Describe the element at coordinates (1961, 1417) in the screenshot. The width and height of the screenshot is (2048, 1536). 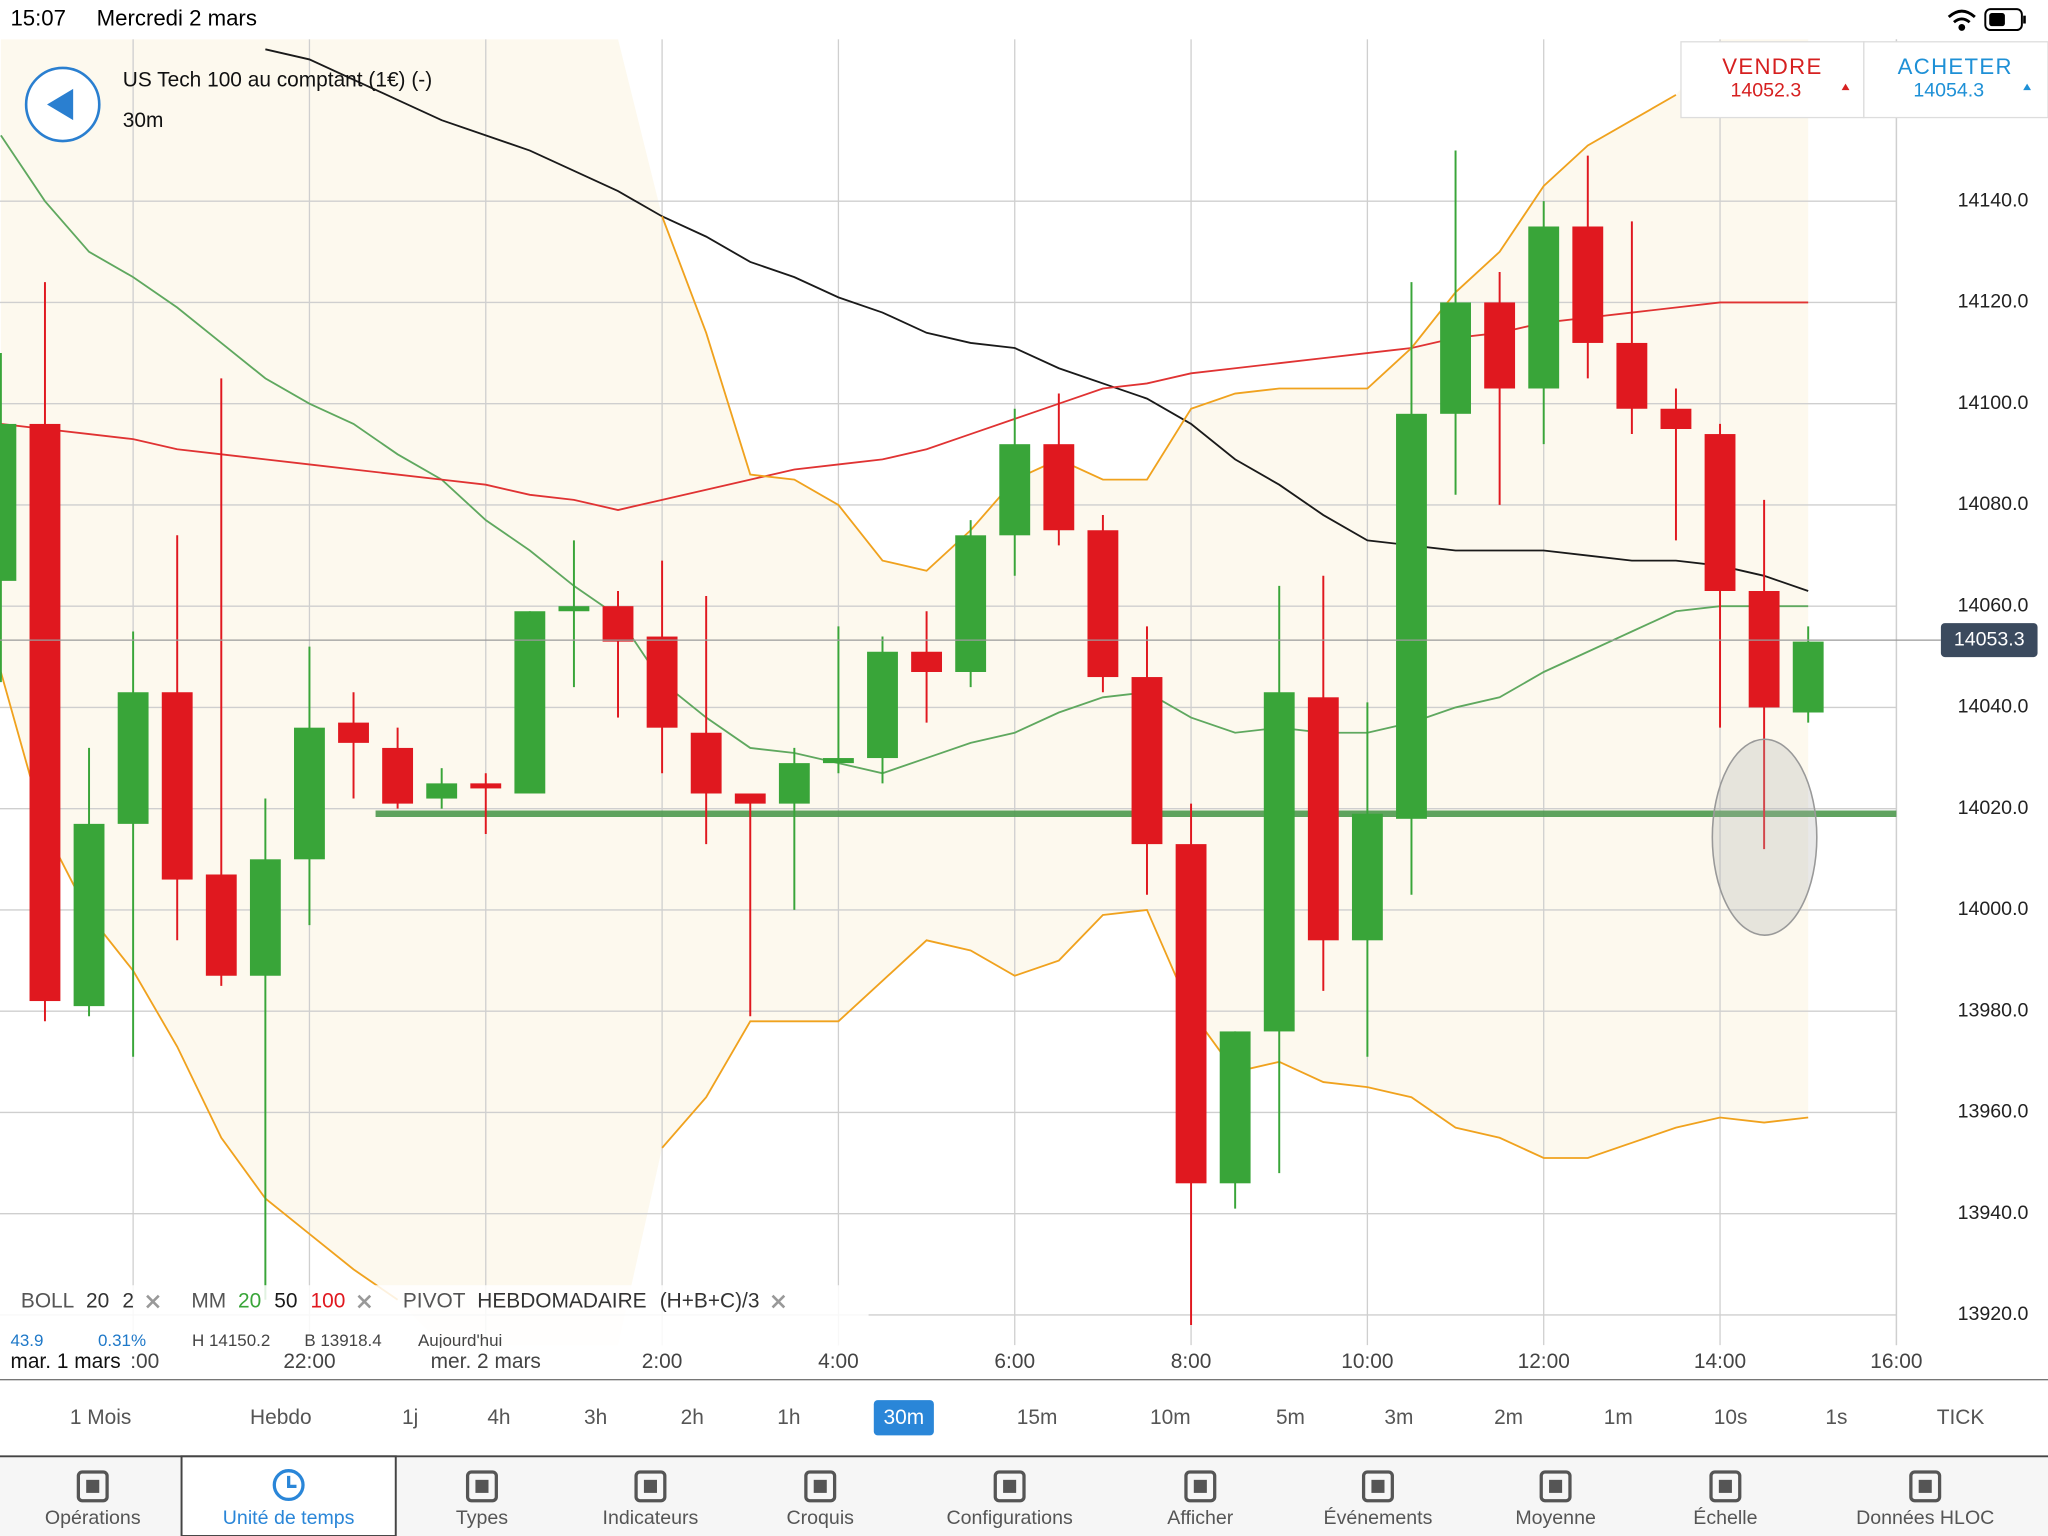
I see `timeframe-option: TICK` at that location.